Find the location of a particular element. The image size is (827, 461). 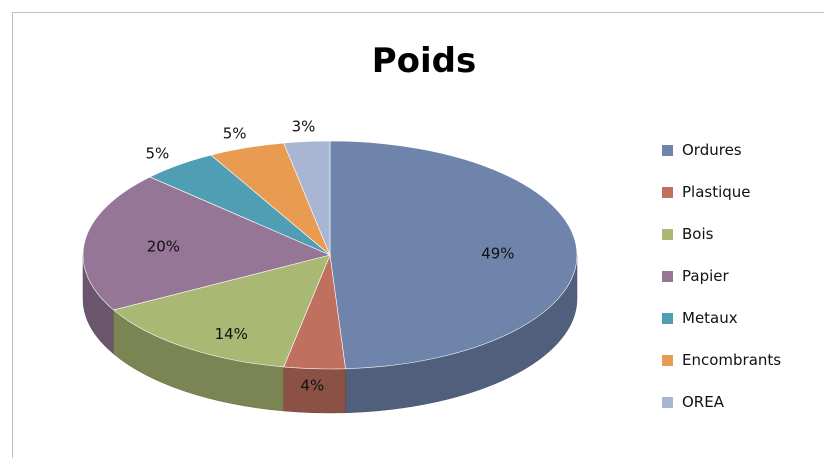

data-label-encombrants: 5% is located at coordinates (235, 134).